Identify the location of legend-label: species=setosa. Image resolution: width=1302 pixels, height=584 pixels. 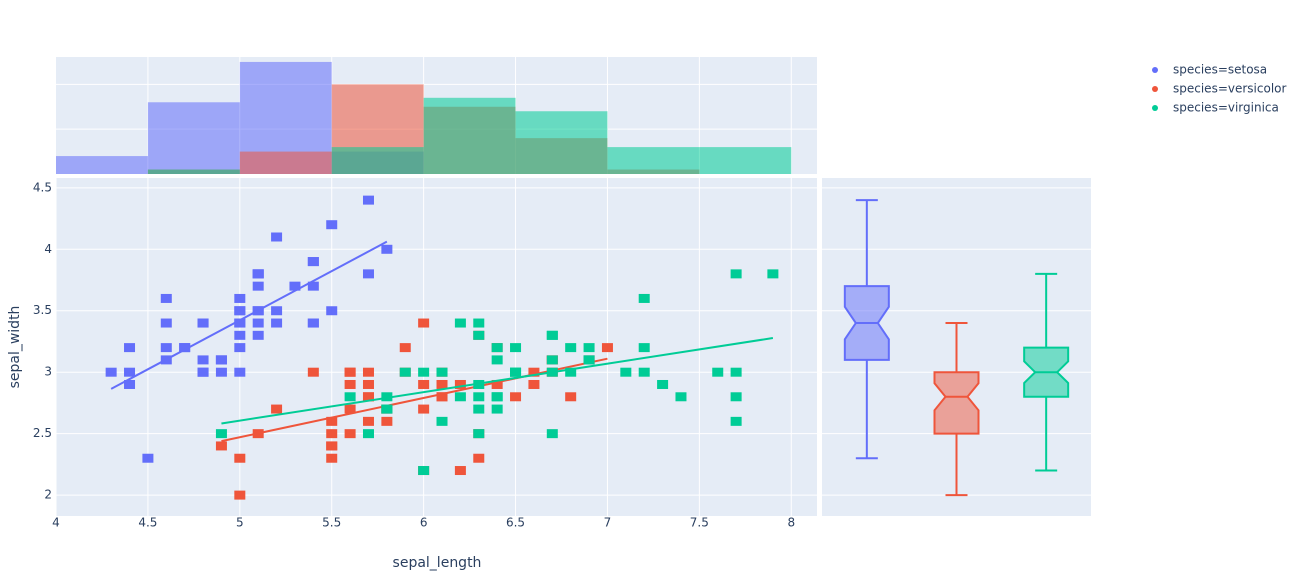
(1220, 70).